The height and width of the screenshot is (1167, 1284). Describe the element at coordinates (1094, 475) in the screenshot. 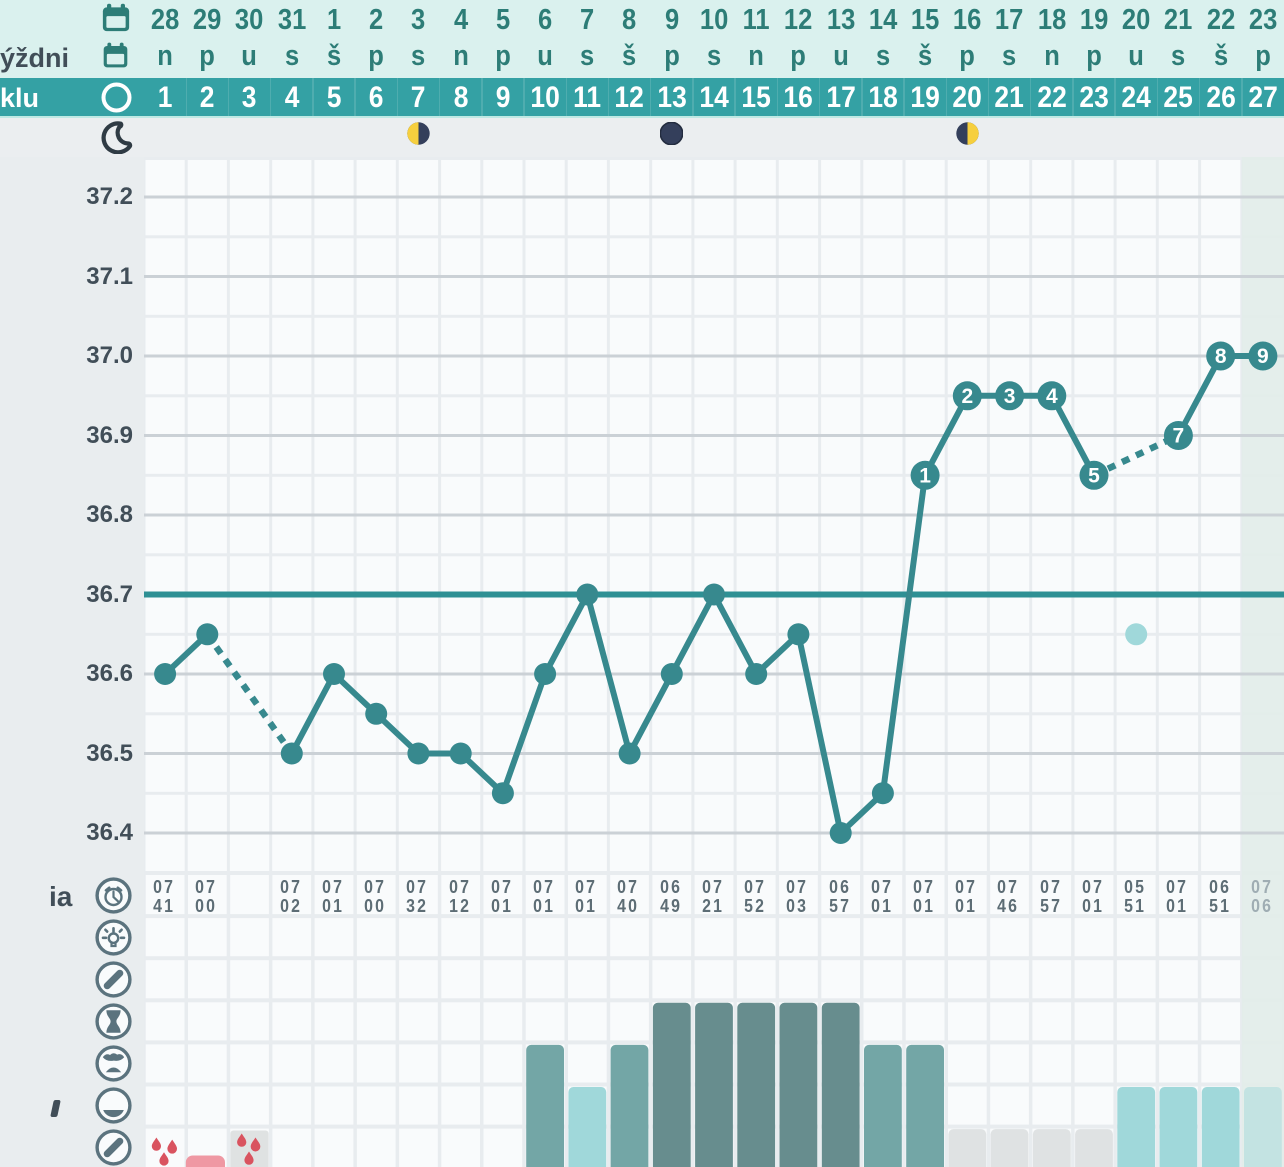

I see `svg-text: 5` at that location.